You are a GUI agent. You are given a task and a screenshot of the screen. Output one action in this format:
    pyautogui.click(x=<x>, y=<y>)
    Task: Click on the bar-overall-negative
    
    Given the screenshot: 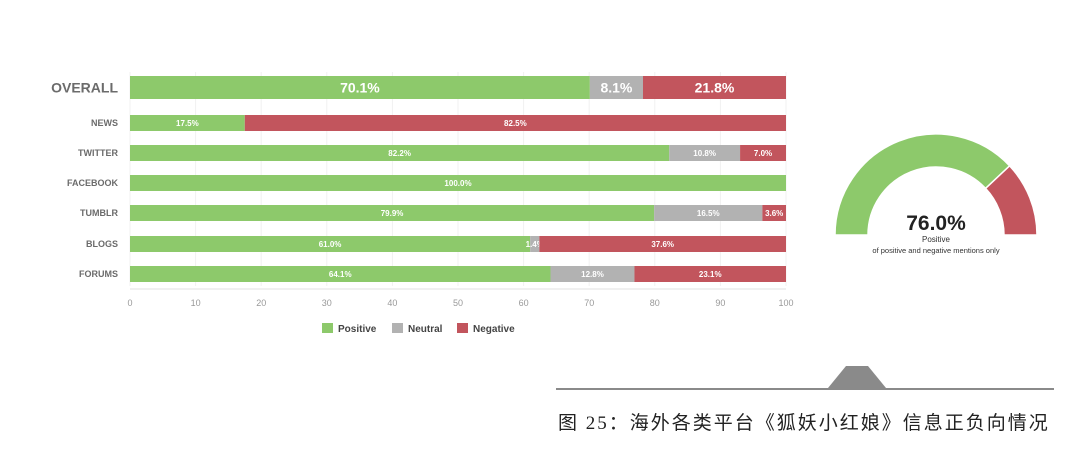 What is the action you would take?
    pyautogui.click(x=714, y=87)
    